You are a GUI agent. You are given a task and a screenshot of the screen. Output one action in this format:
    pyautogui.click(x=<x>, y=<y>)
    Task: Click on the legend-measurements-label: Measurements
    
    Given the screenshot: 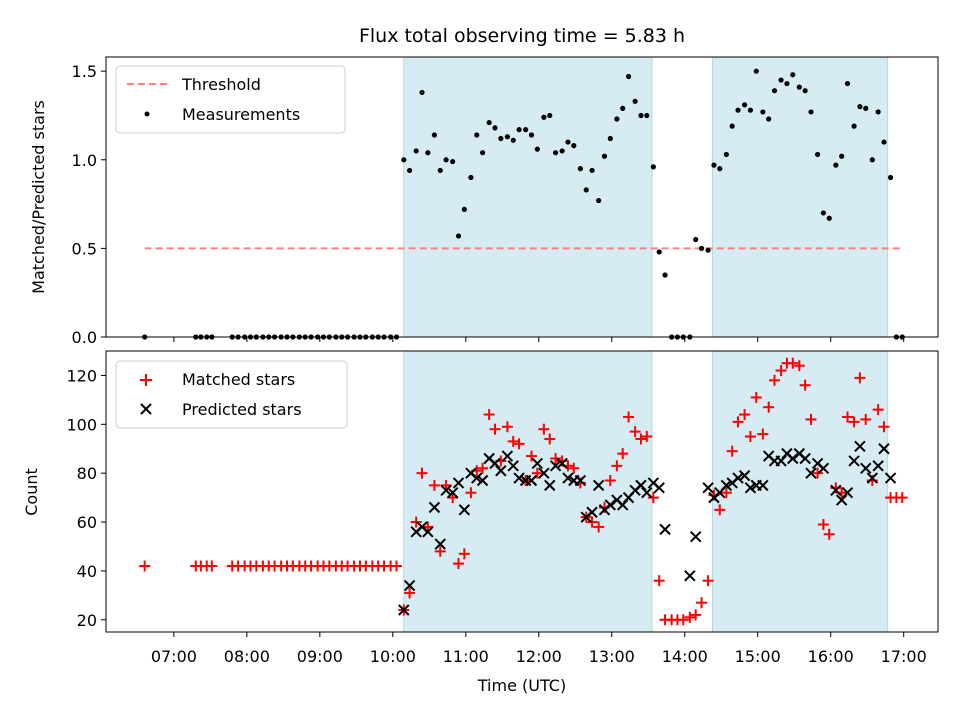 What is the action you would take?
    pyautogui.click(x=241, y=114)
    